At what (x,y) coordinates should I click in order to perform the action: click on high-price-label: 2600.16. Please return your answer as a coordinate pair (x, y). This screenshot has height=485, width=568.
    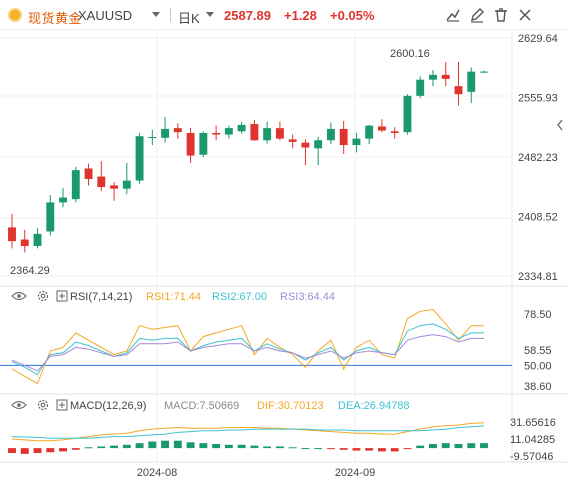
    Looking at the image, I should click on (410, 54).